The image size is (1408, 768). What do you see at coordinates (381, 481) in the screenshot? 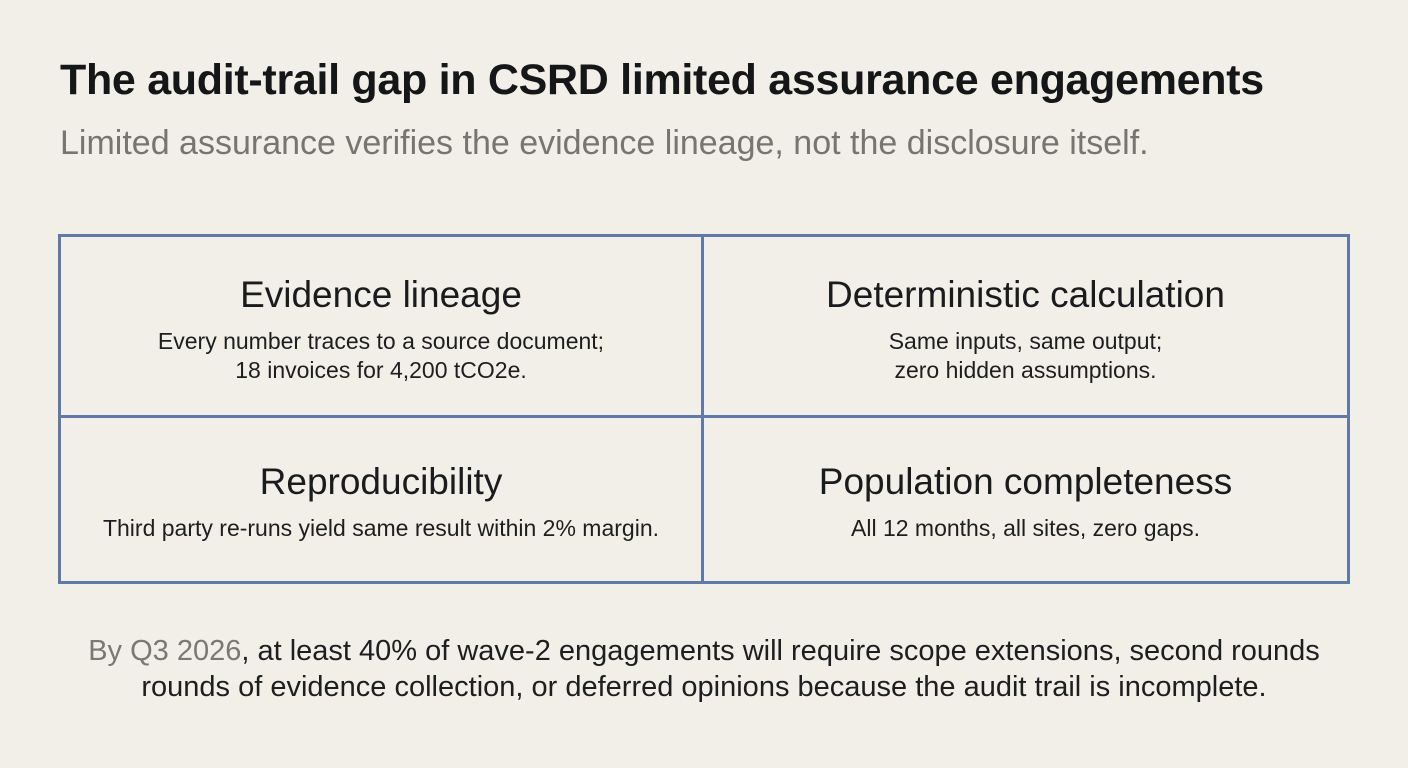
I see `criterion-title: Reproducibility` at bounding box center [381, 481].